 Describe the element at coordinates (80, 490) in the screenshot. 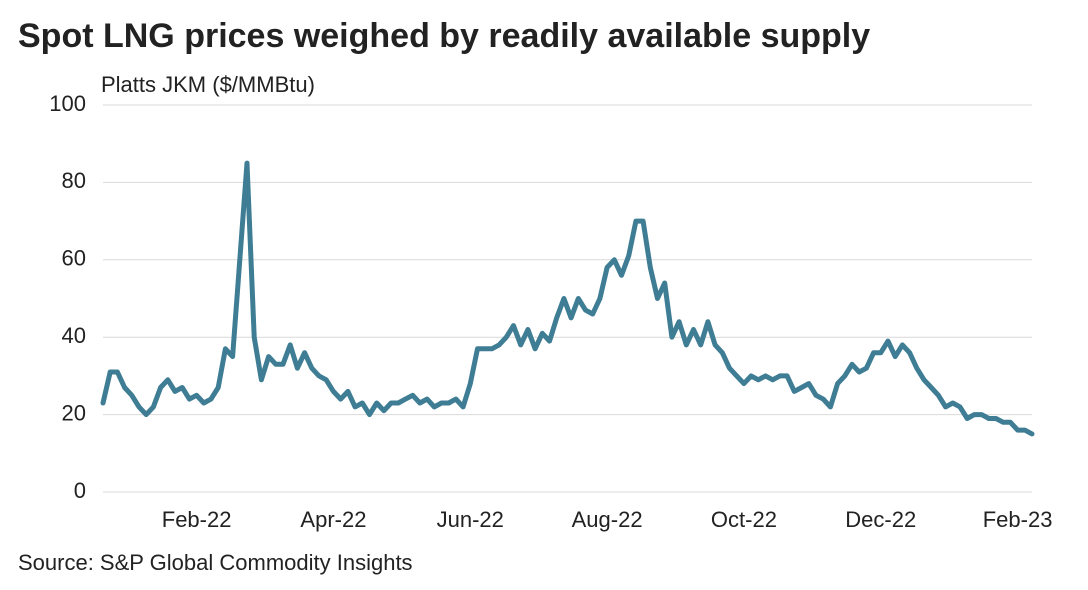

I see `y-tick-label: 0` at that location.